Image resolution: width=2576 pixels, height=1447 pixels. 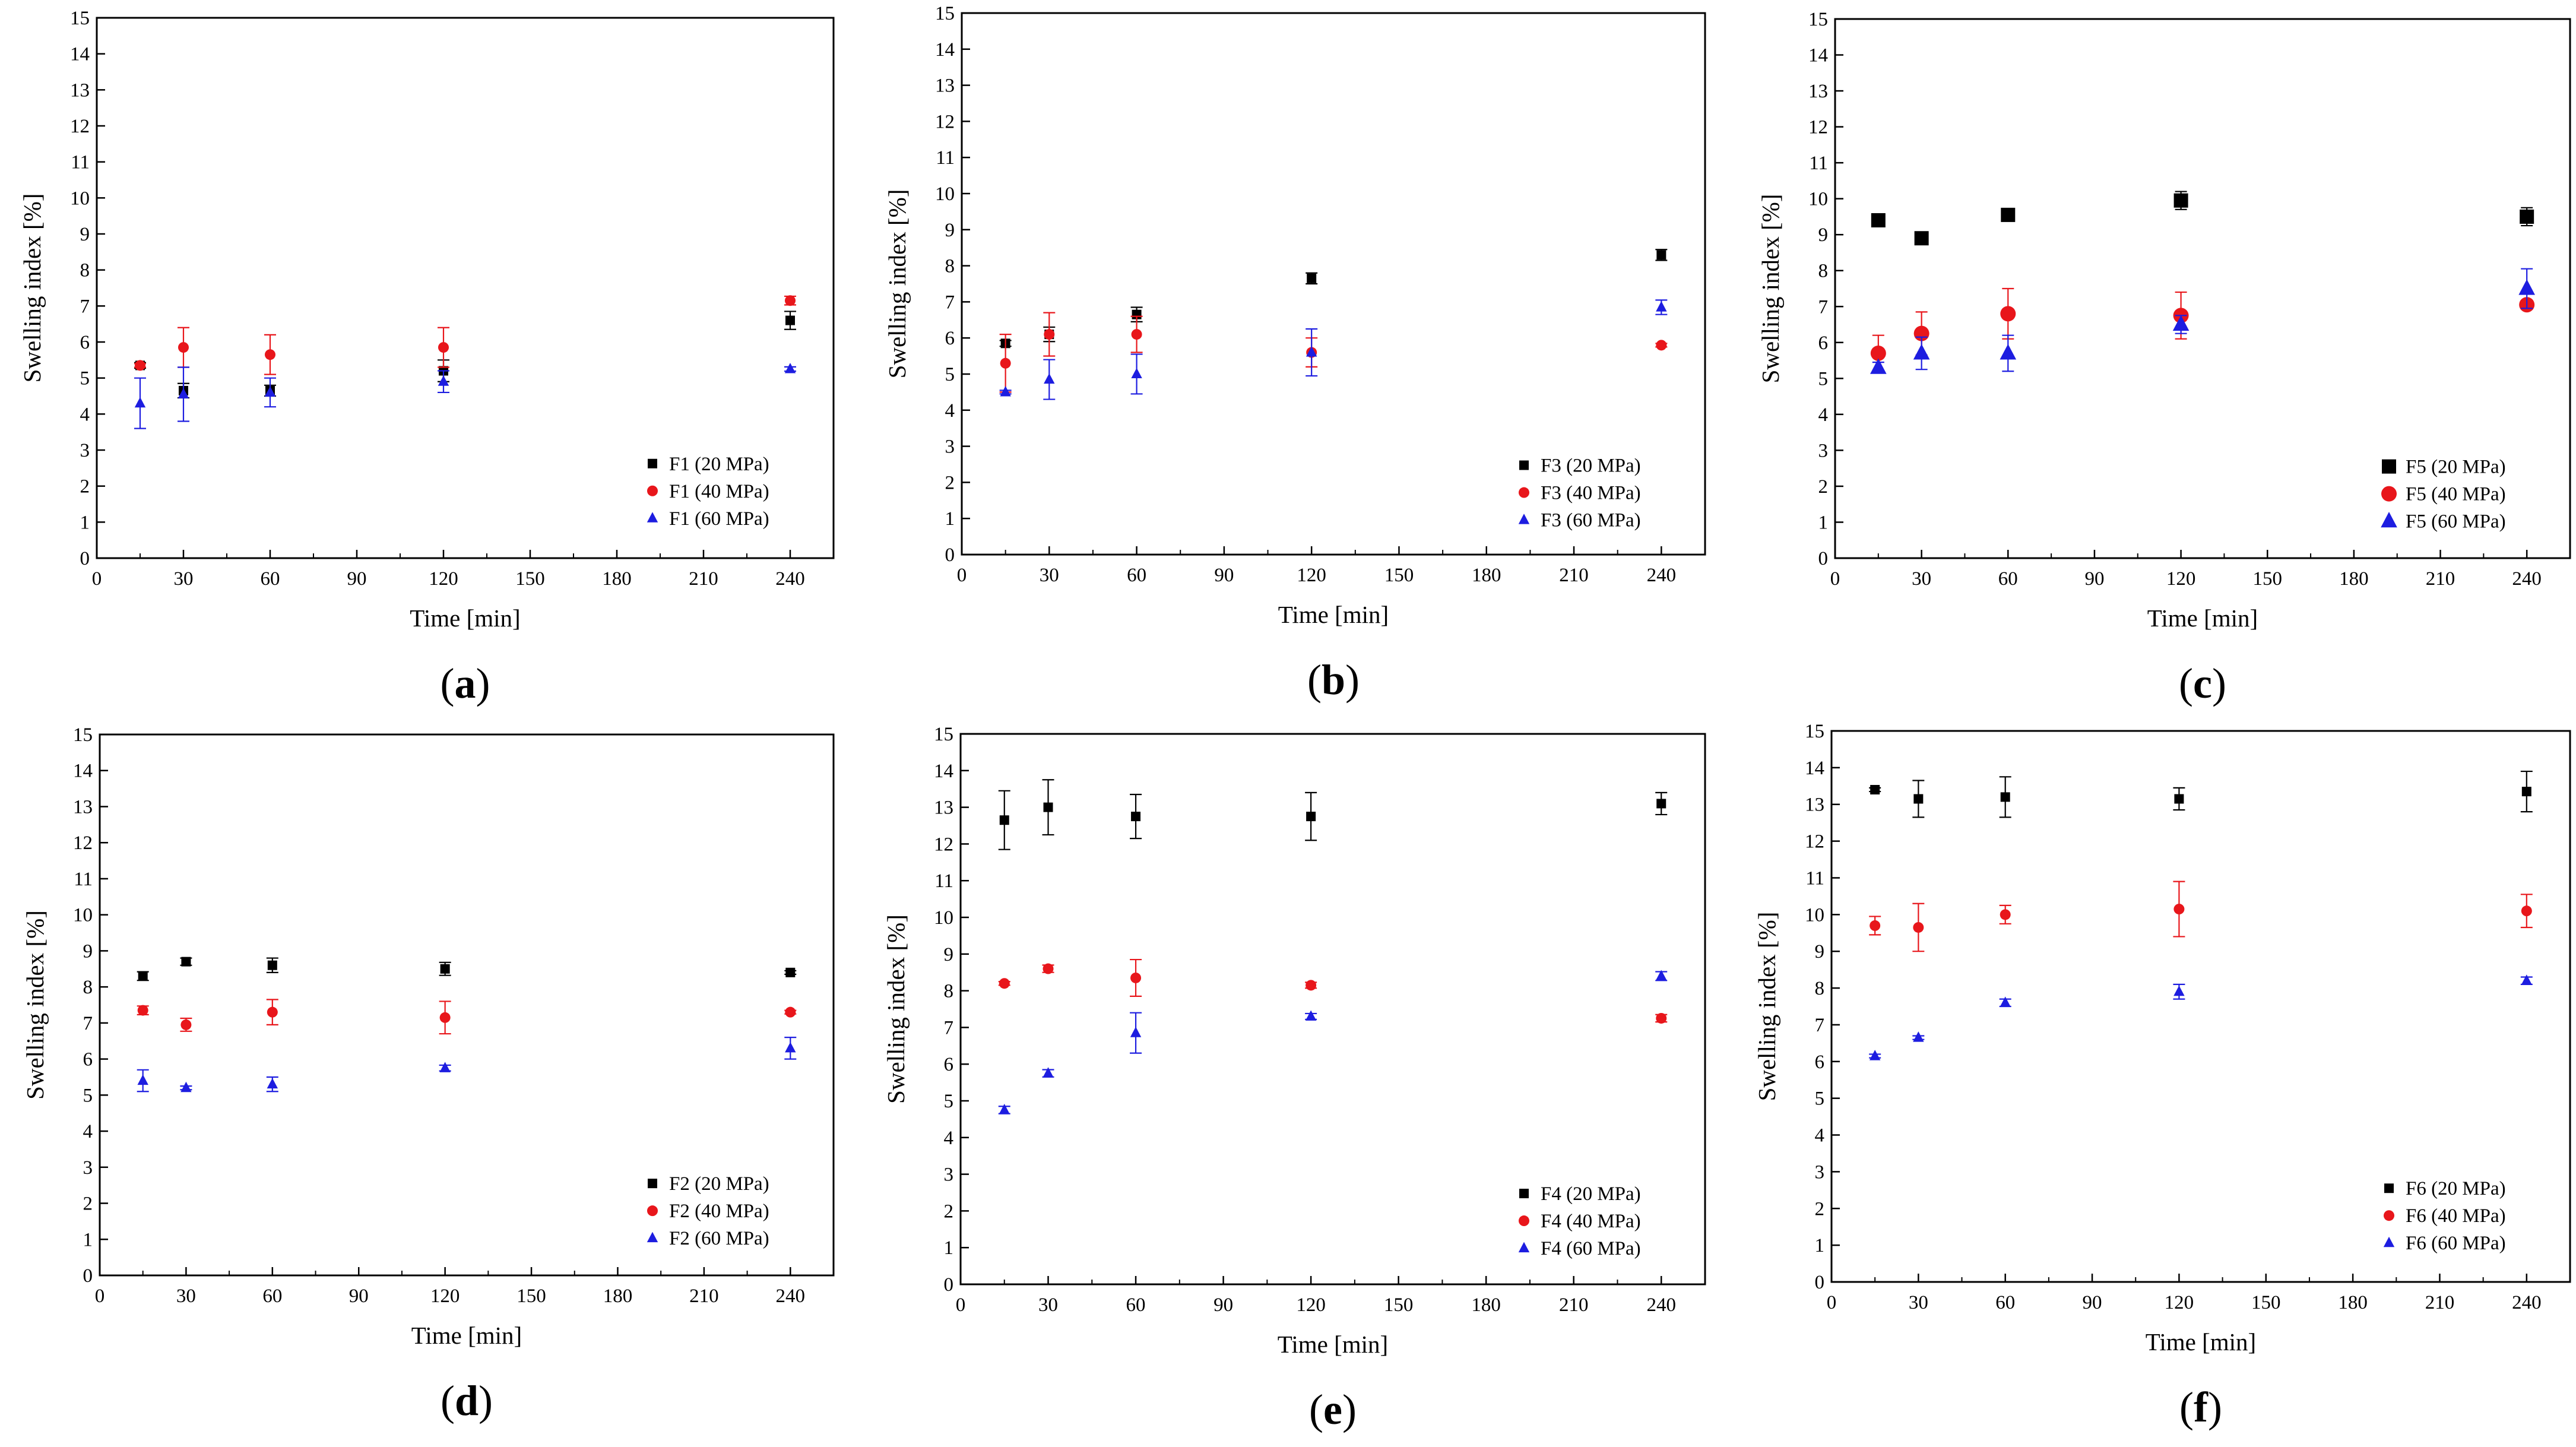 I want to click on legend-entry: F1 (20 MPa), so click(x=709, y=464).